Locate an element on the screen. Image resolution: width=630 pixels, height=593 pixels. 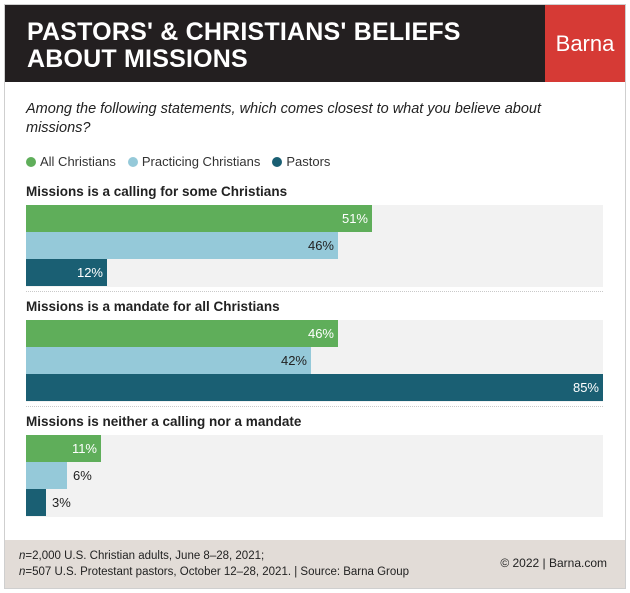
brand-logo: Barna is located at coordinates (585, 43).